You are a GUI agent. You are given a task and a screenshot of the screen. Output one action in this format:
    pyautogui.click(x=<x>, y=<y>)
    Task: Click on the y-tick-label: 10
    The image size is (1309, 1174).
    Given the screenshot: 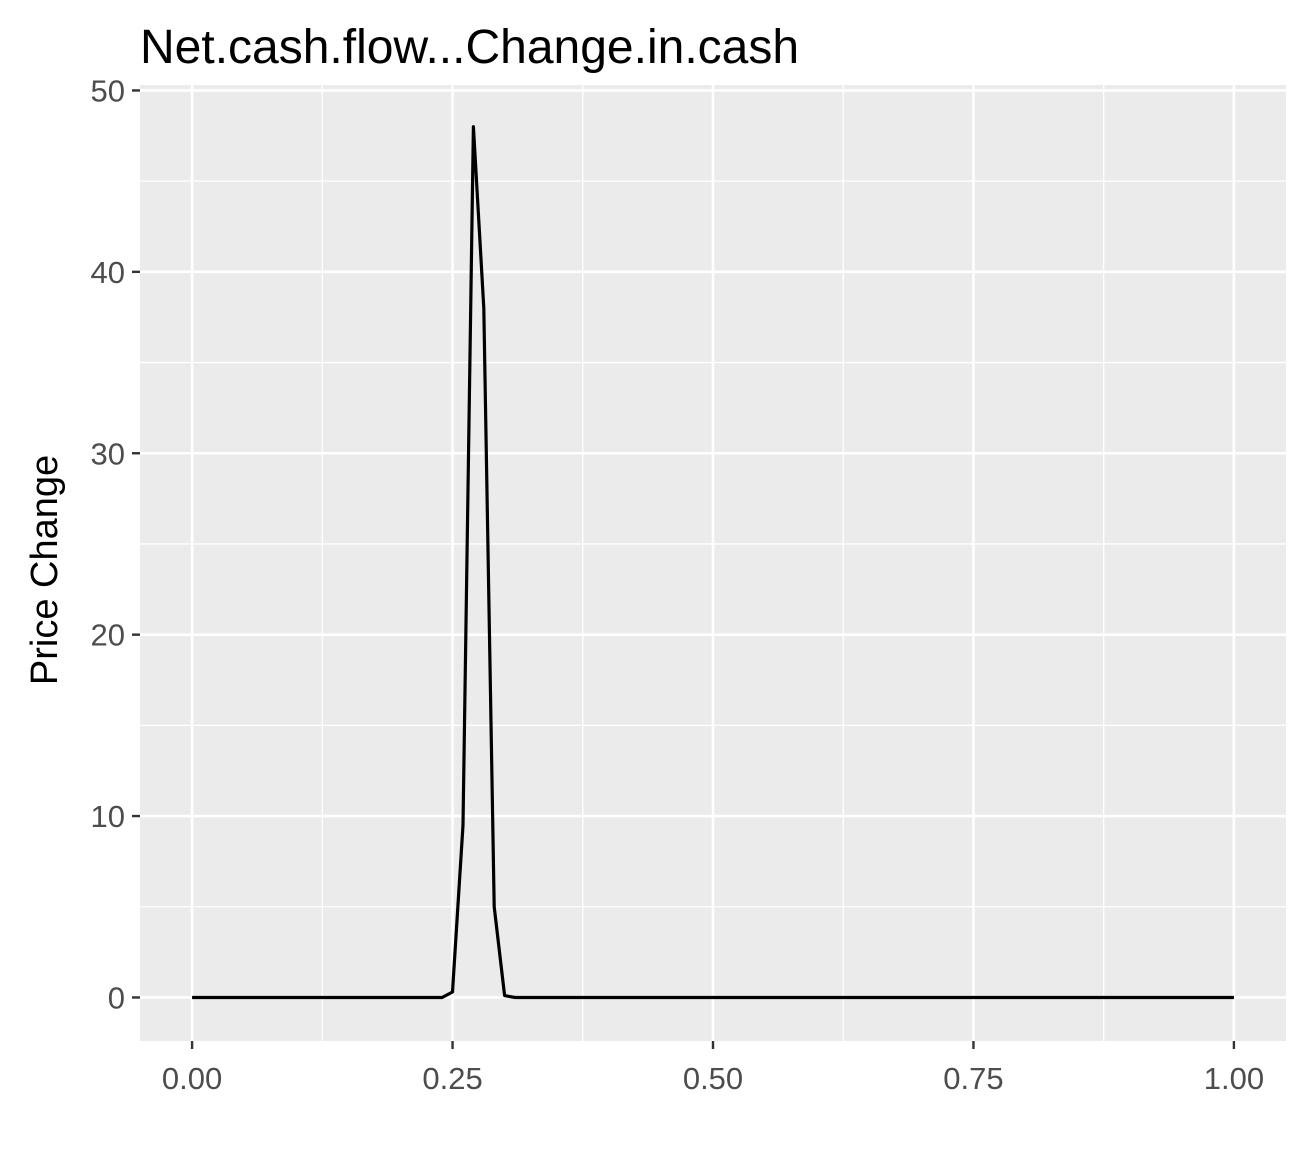 What is the action you would take?
    pyautogui.click(x=108, y=816)
    